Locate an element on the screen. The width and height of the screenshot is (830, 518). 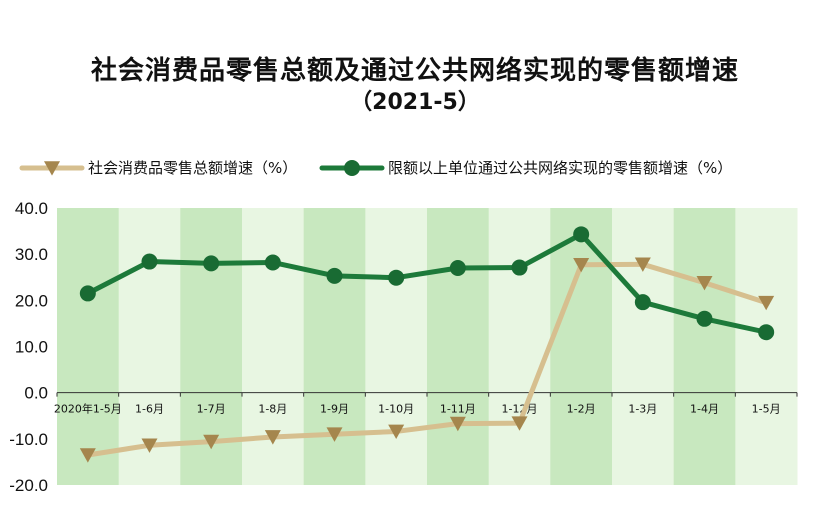
x-tick-label: 1-10月 is located at coordinates (396, 409).